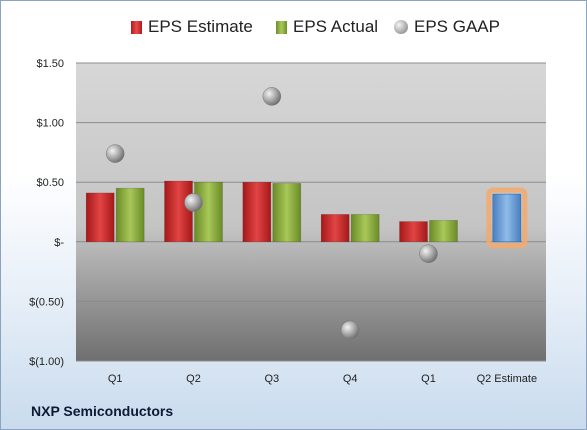 This screenshot has width=587, height=430. I want to click on bar-q2-estimate, so click(507, 218).